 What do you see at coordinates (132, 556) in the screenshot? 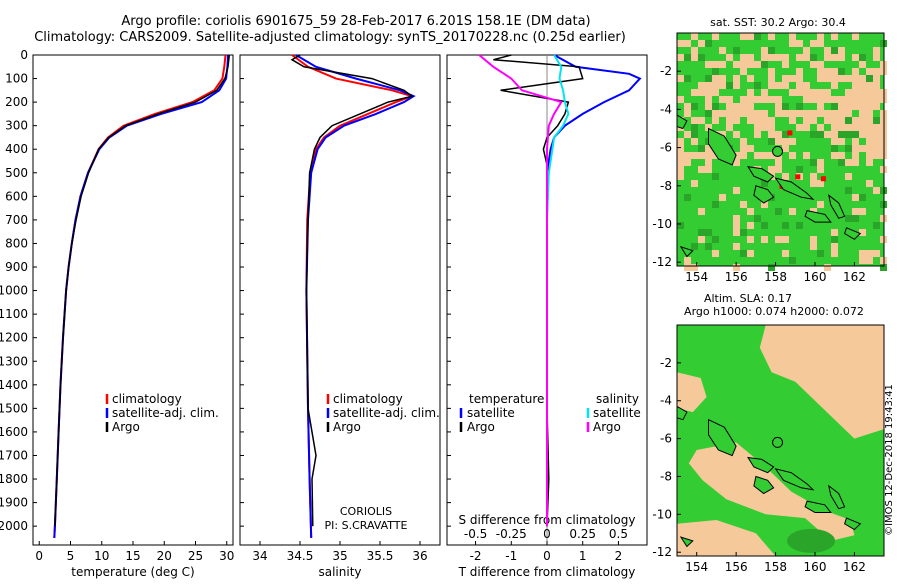
I see `temperature-x-ticklabel-3: 15` at bounding box center [132, 556].